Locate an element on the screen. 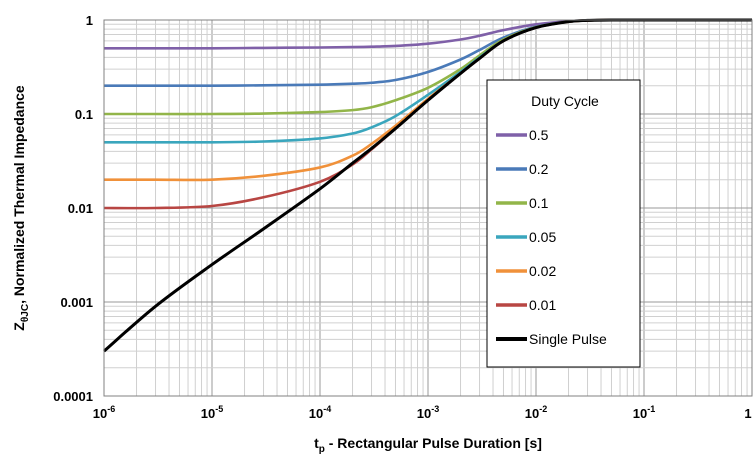 This screenshot has width=755, height=461. legend-label: 0.5 is located at coordinates (539, 135).